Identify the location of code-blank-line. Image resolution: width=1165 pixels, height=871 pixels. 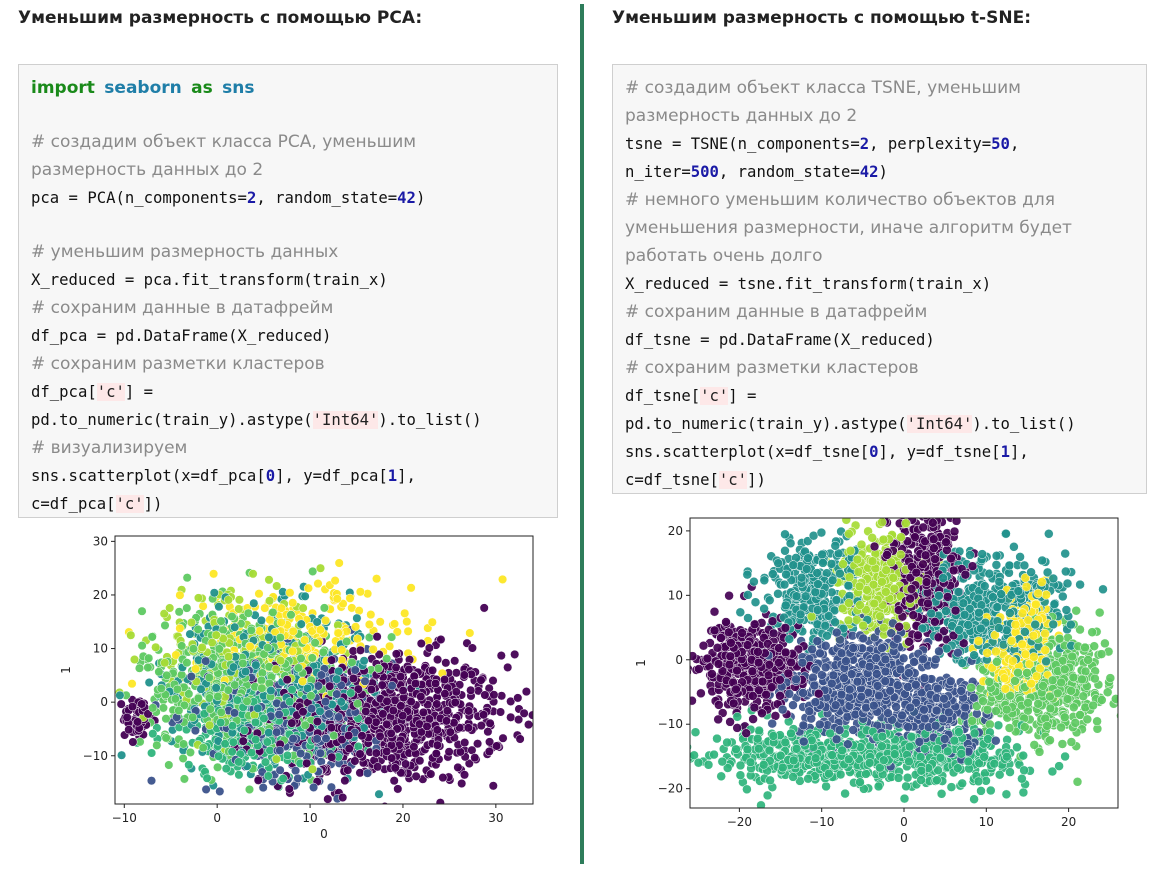
(288, 115).